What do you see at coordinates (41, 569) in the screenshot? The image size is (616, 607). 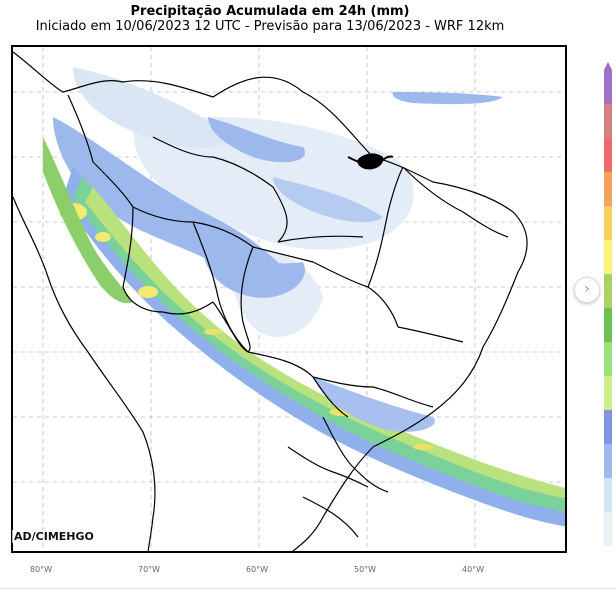 I see `longitude-label-80w: 80°W` at bounding box center [41, 569].